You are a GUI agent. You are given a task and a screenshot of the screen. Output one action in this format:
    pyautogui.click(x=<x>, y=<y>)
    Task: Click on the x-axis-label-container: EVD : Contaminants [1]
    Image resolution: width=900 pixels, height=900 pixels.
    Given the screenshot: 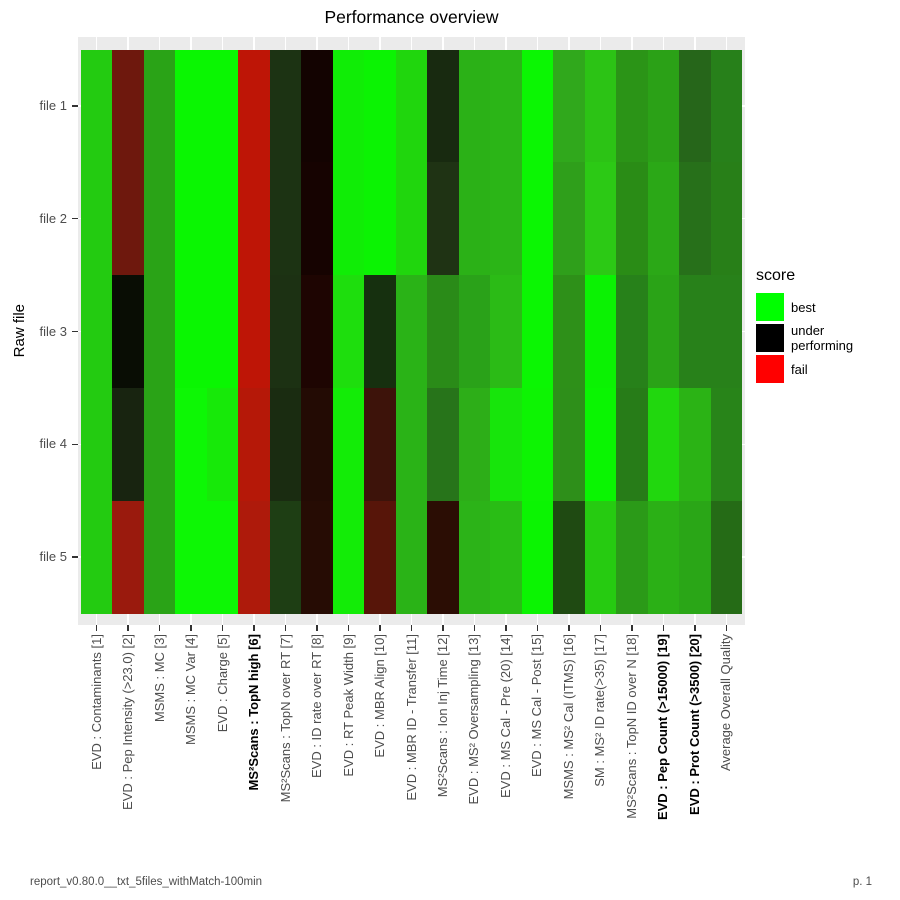 What is the action you would take?
    pyautogui.click(x=97, y=751)
    